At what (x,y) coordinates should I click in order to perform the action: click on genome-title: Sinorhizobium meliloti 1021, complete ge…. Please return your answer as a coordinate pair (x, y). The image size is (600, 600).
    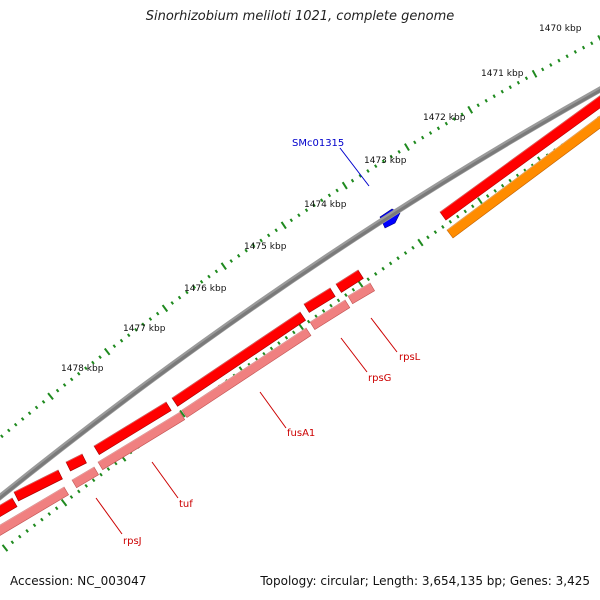
    Looking at the image, I should click on (300, 16).